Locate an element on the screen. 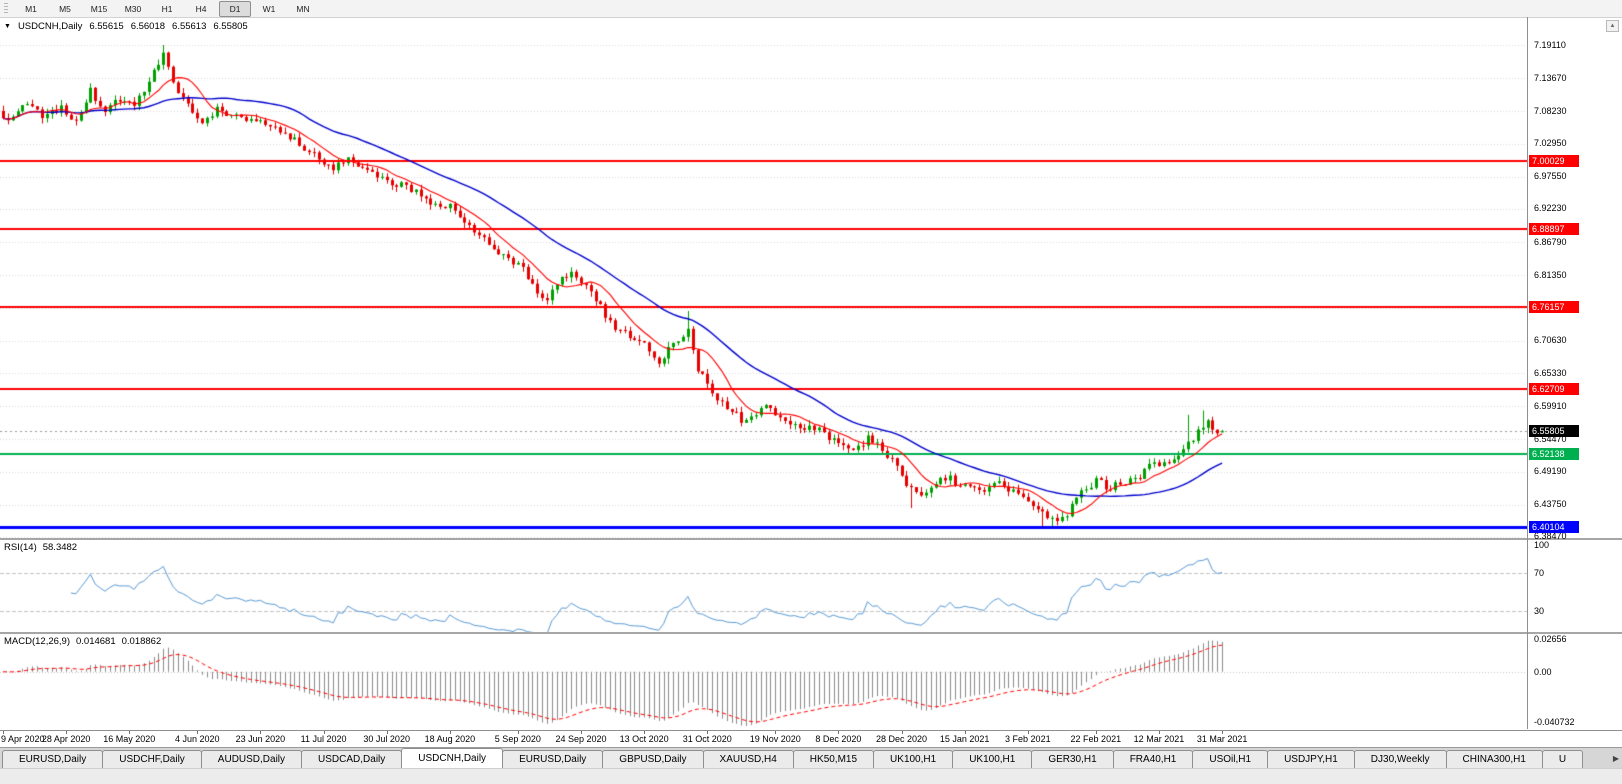  date-axis-label: 24 Sep 2020 is located at coordinates (581, 739).